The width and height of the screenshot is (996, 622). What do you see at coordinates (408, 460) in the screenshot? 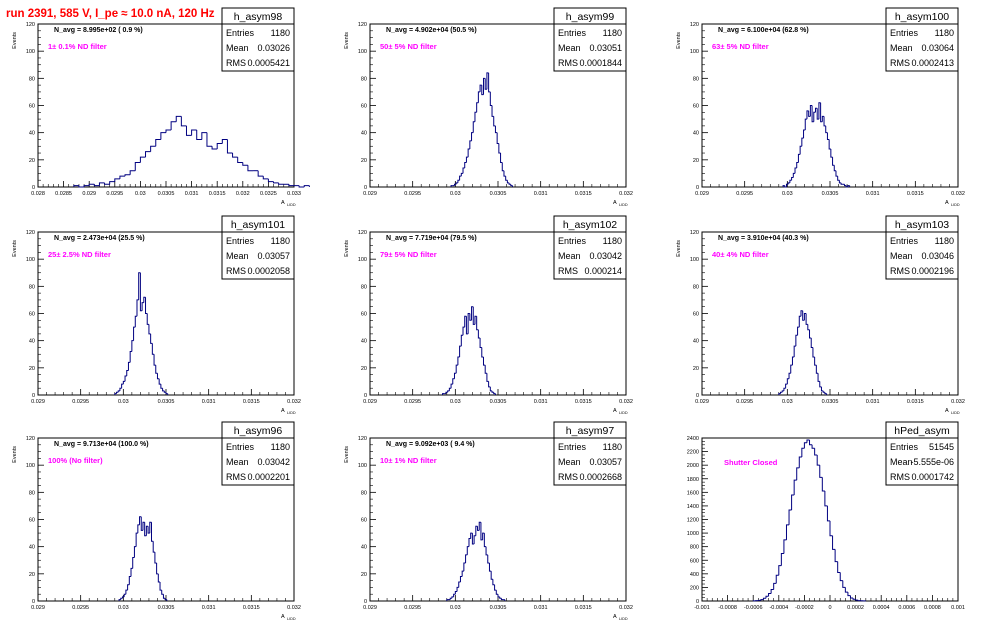
I see `filter-annotation: 10± 1% ND filter` at bounding box center [408, 460].